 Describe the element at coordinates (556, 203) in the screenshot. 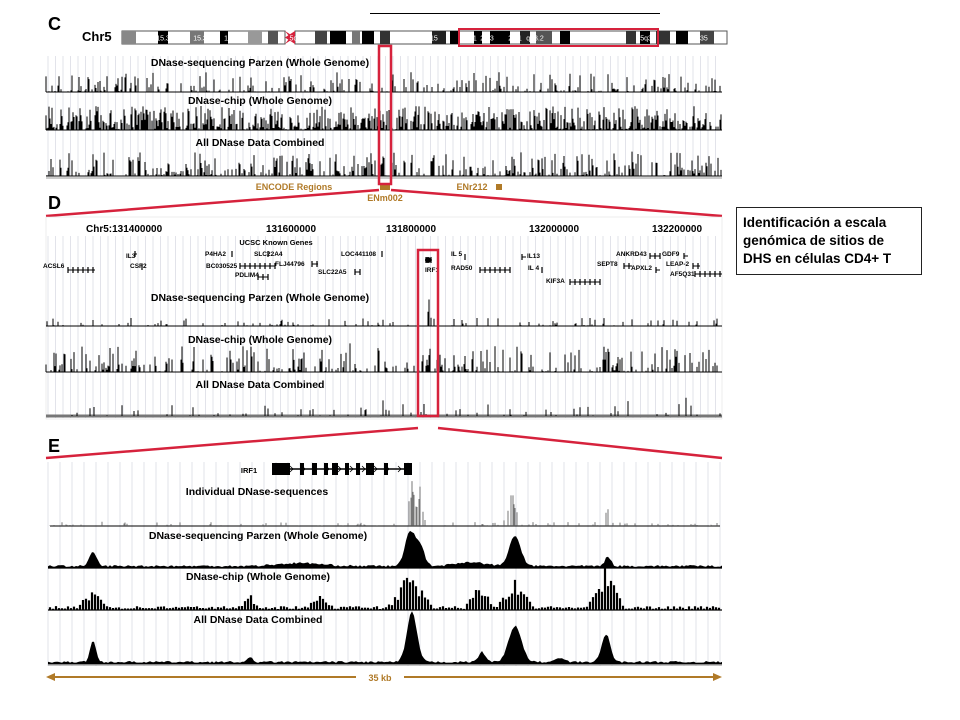

I see `zoom-line-right-cd` at that location.